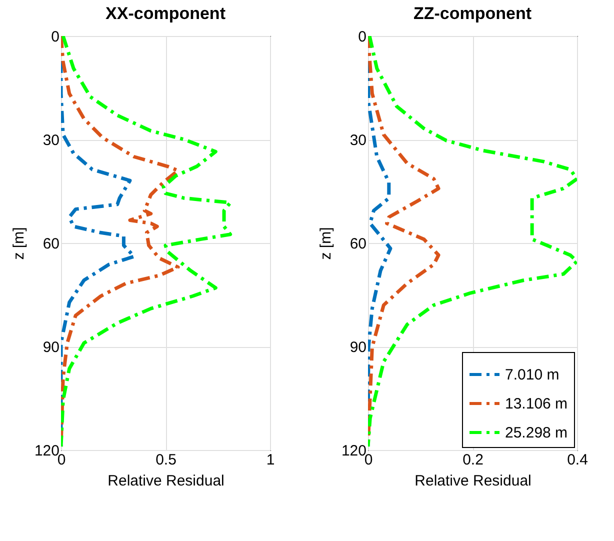  What do you see at coordinates (472, 13) in the screenshot?
I see `chart-title: ZZ-component` at bounding box center [472, 13].